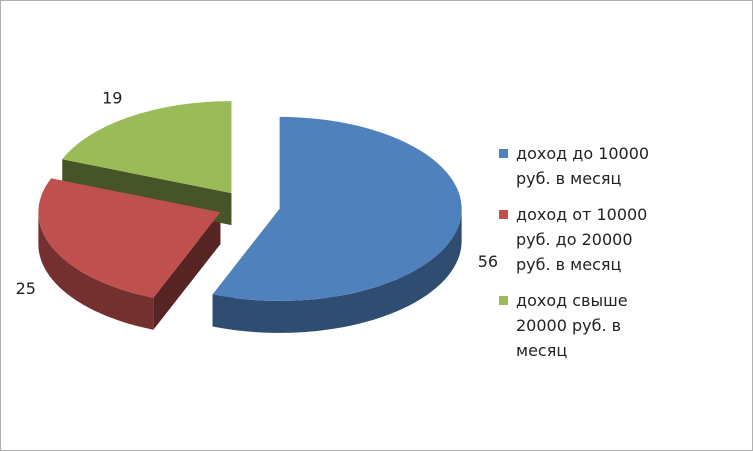 The width and height of the screenshot is (753, 451). I want to click on legend-entry: доход до 10000 руб. в месяц, so click(579, 166).